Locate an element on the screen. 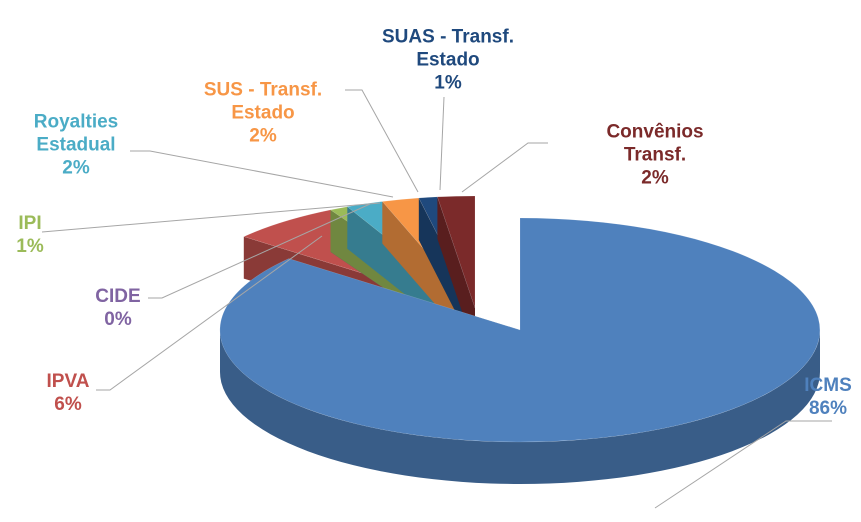 The image size is (861, 522). value-label: 0% is located at coordinates (118, 319).